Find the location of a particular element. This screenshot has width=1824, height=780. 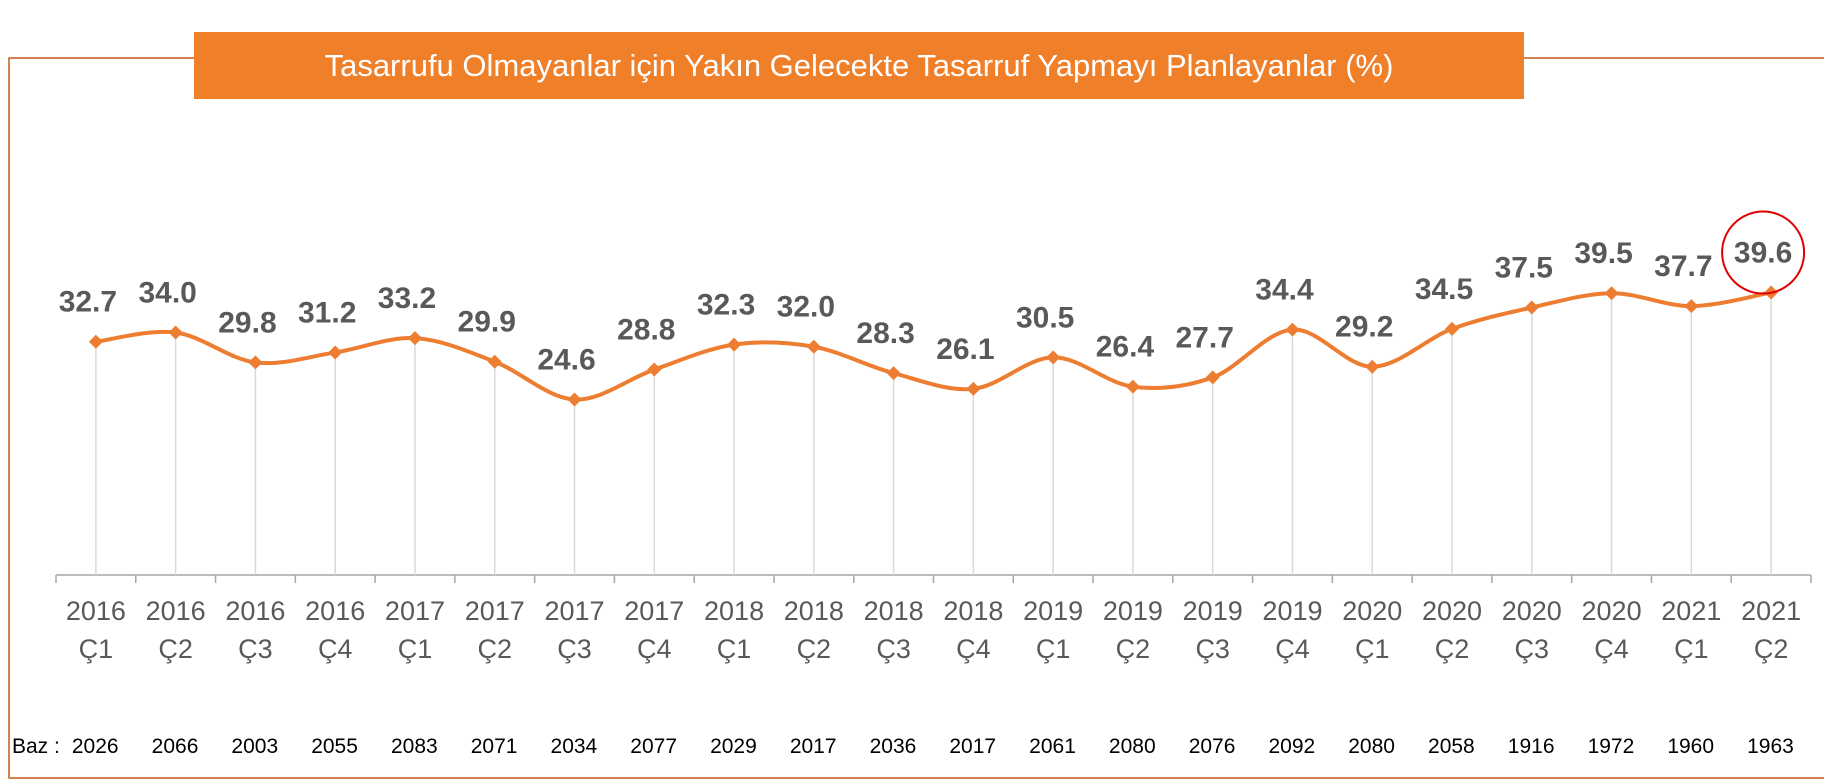

x-tick-label: 2016 Ç1 is located at coordinates (95, 630).